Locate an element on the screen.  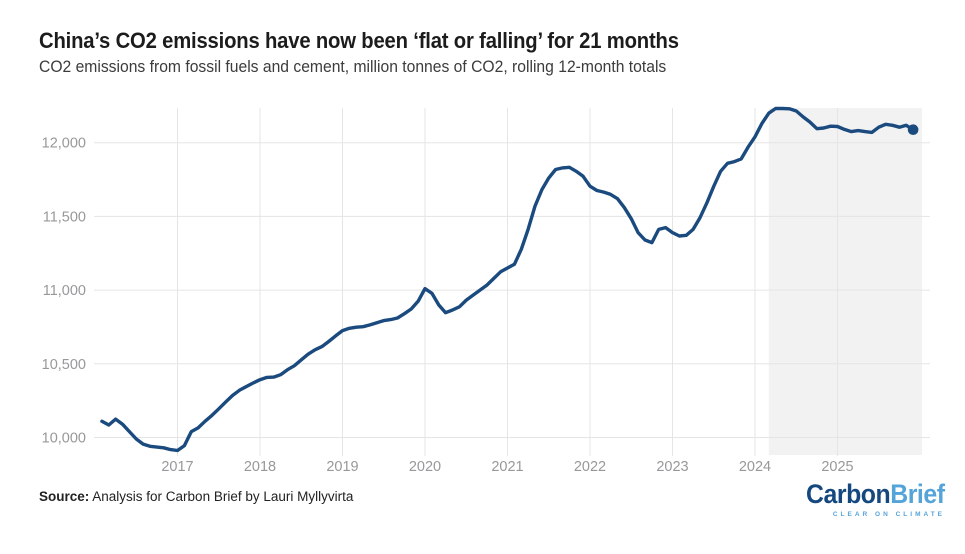
svg-text: 11,000 is located at coordinates (64, 291).